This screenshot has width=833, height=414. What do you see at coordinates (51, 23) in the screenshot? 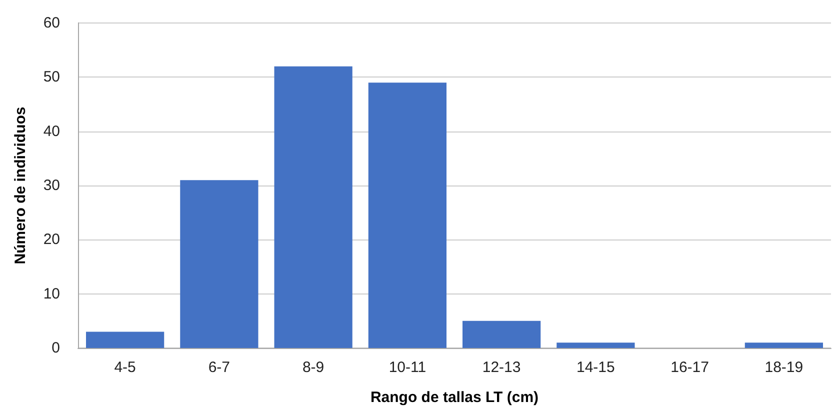
I see `y-tick-label: 60` at bounding box center [51, 23].